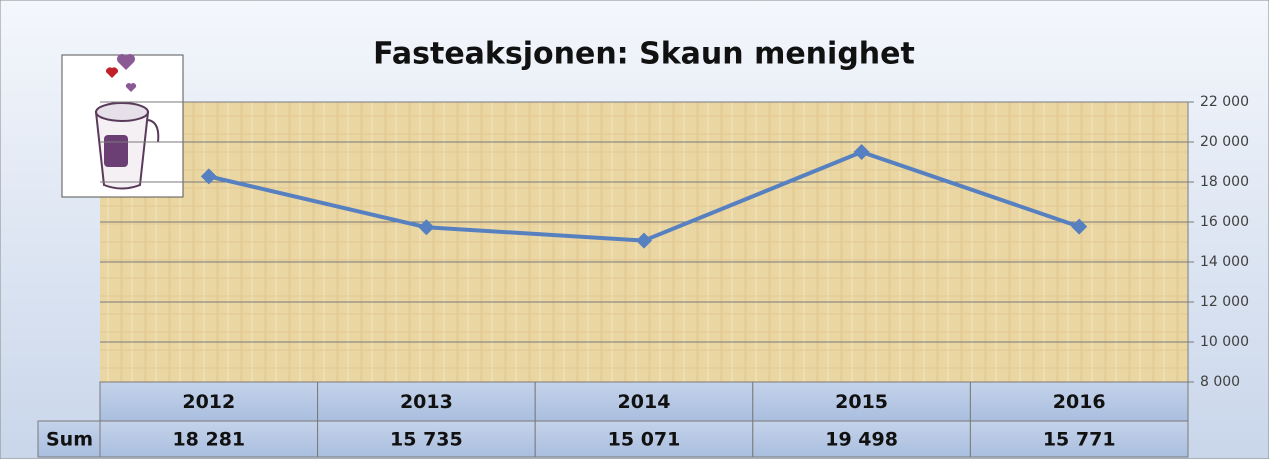 This screenshot has height=459, width=1269. What do you see at coordinates (1220, 382) in the screenshot?
I see `y-tick-label: 8 000` at bounding box center [1220, 382].